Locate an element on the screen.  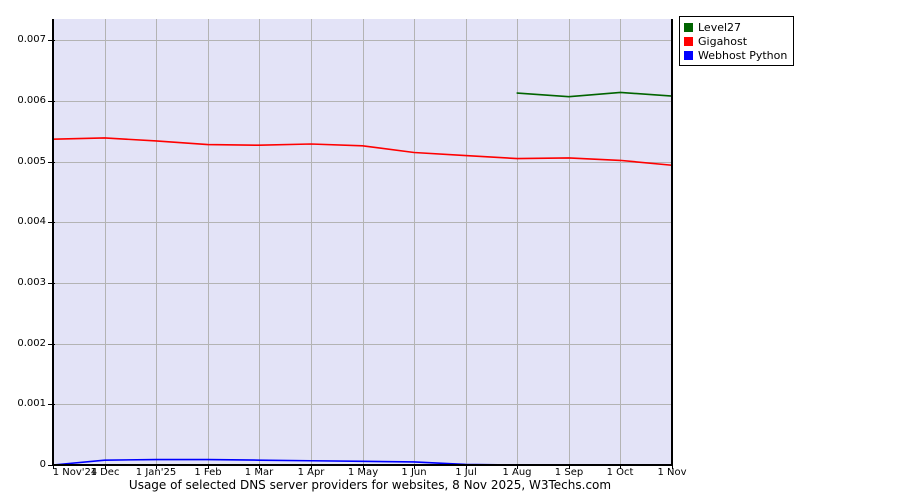
y-tick-label: 0.002 is located at coordinates (31, 343).